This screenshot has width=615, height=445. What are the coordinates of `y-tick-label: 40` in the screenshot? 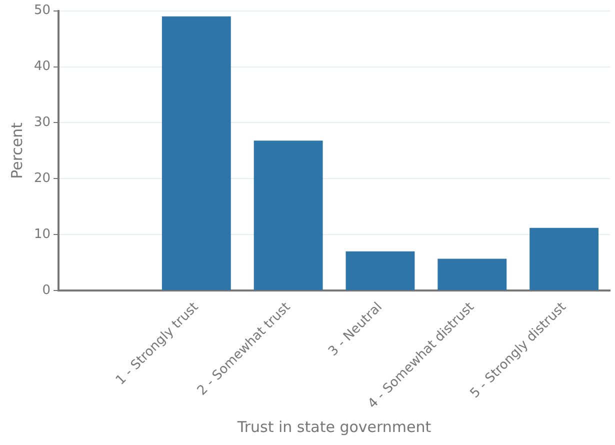 It's located at (42, 66).